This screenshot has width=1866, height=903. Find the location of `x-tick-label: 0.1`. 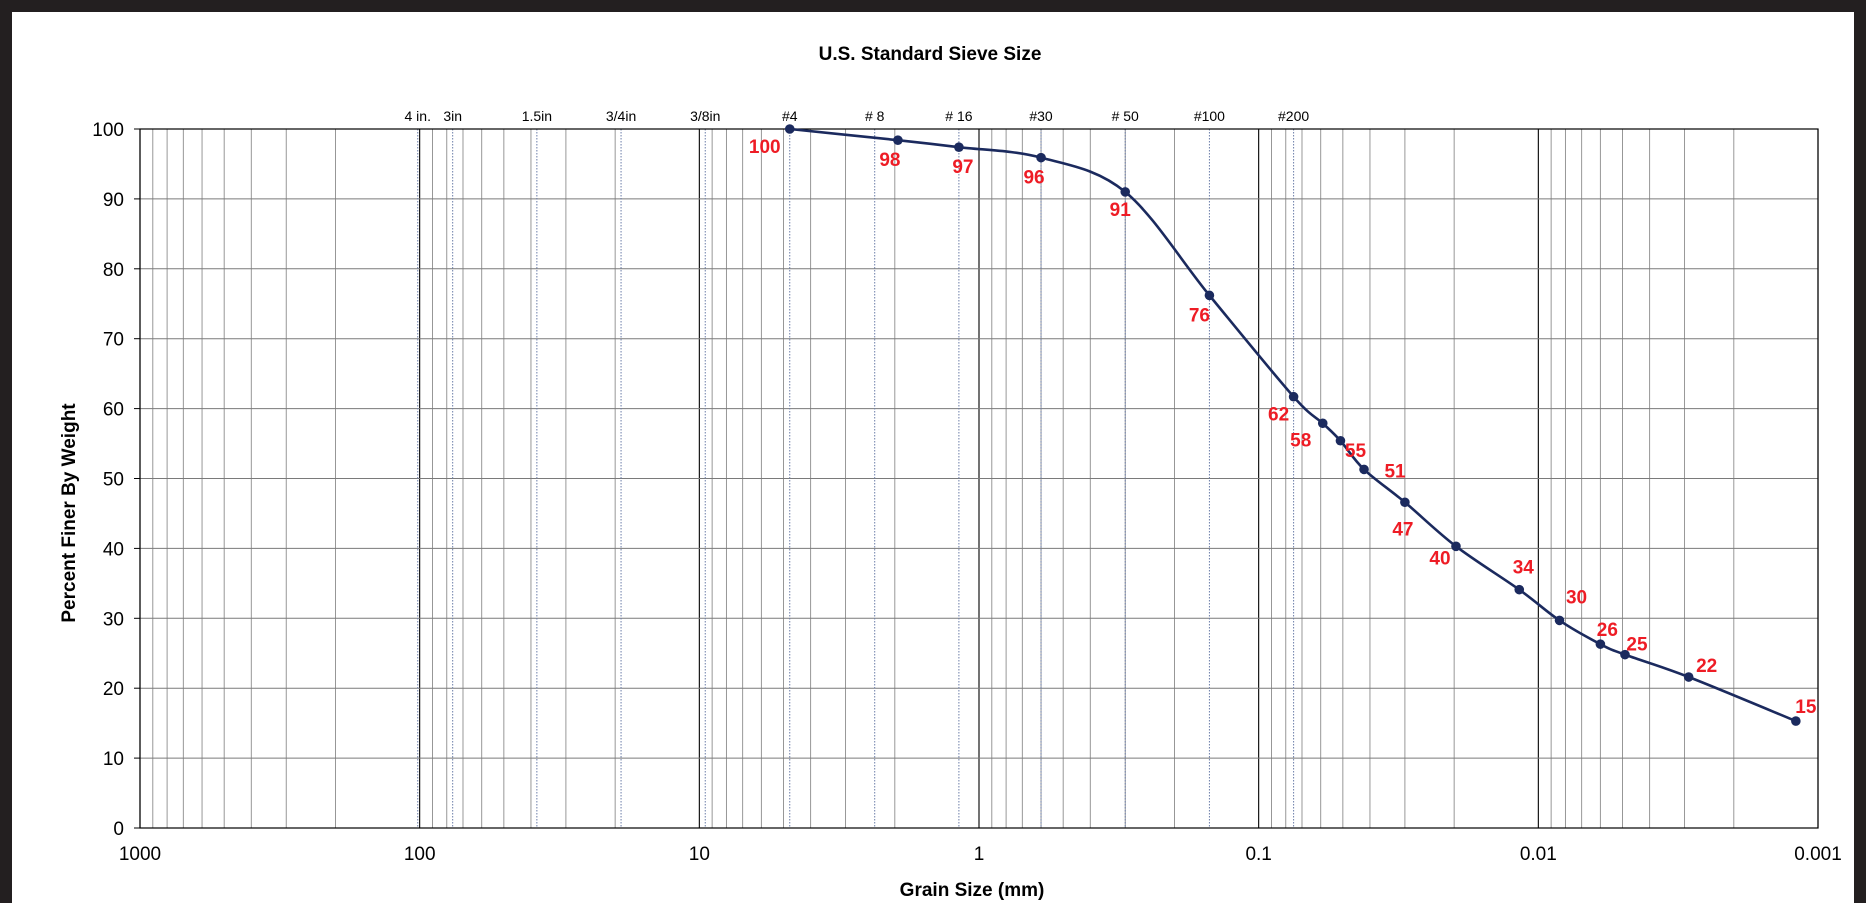

x-tick-label: 0.1 is located at coordinates (1258, 854).